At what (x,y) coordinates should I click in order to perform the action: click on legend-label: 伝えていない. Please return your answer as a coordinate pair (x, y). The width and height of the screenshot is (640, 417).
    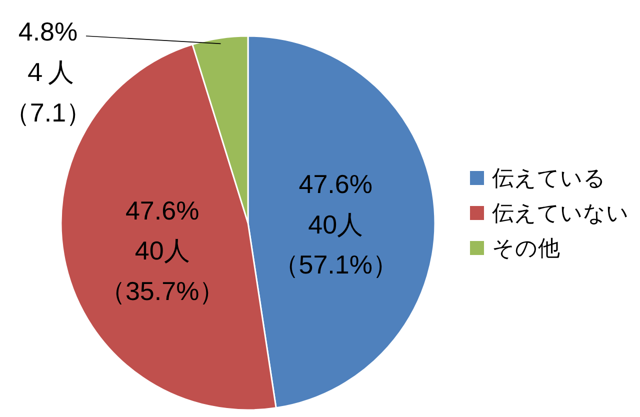
    Looking at the image, I should click on (560, 213).